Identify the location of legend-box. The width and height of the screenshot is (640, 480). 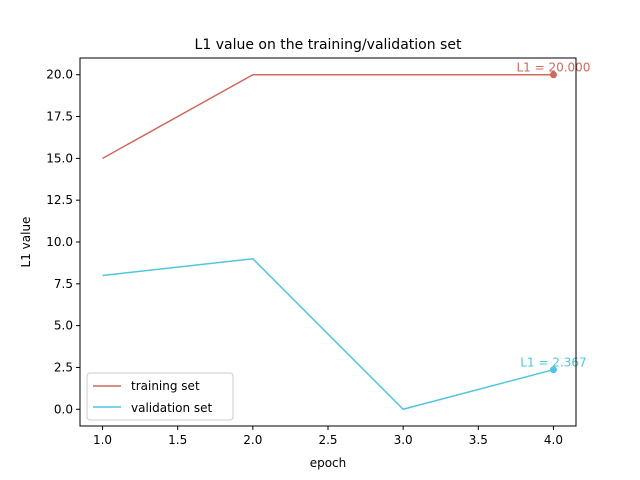
(160, 396).